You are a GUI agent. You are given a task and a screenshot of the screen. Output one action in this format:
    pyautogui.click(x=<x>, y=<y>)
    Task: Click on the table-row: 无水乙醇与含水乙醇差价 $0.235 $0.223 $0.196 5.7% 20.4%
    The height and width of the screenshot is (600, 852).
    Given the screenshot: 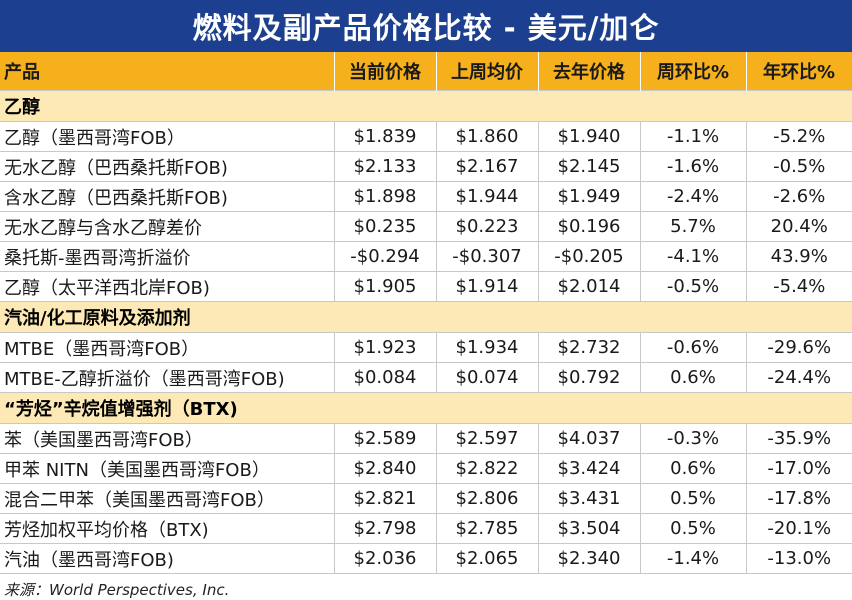 What is the action you would take?
    pyautogui.click(x=426, y=226)
    